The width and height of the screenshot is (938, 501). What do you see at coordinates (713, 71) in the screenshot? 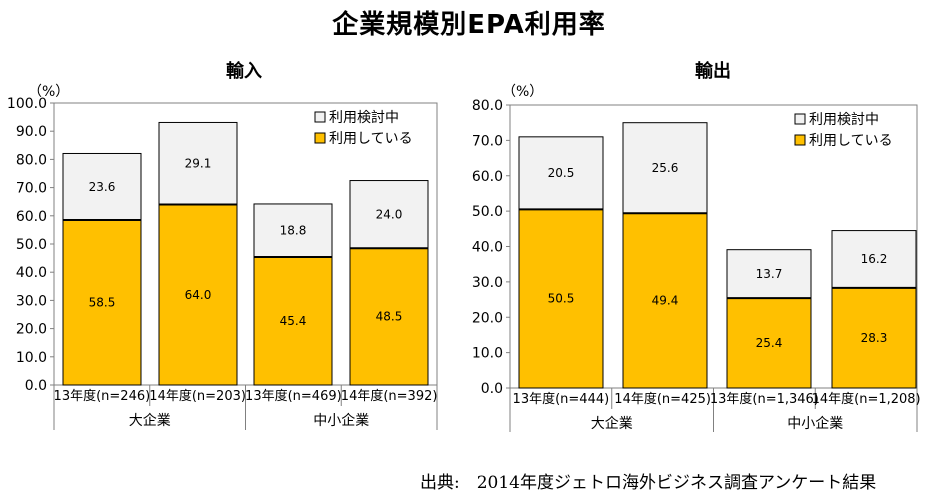
I see `export-panel-title: 輸出` at bounding box center [713, 71].